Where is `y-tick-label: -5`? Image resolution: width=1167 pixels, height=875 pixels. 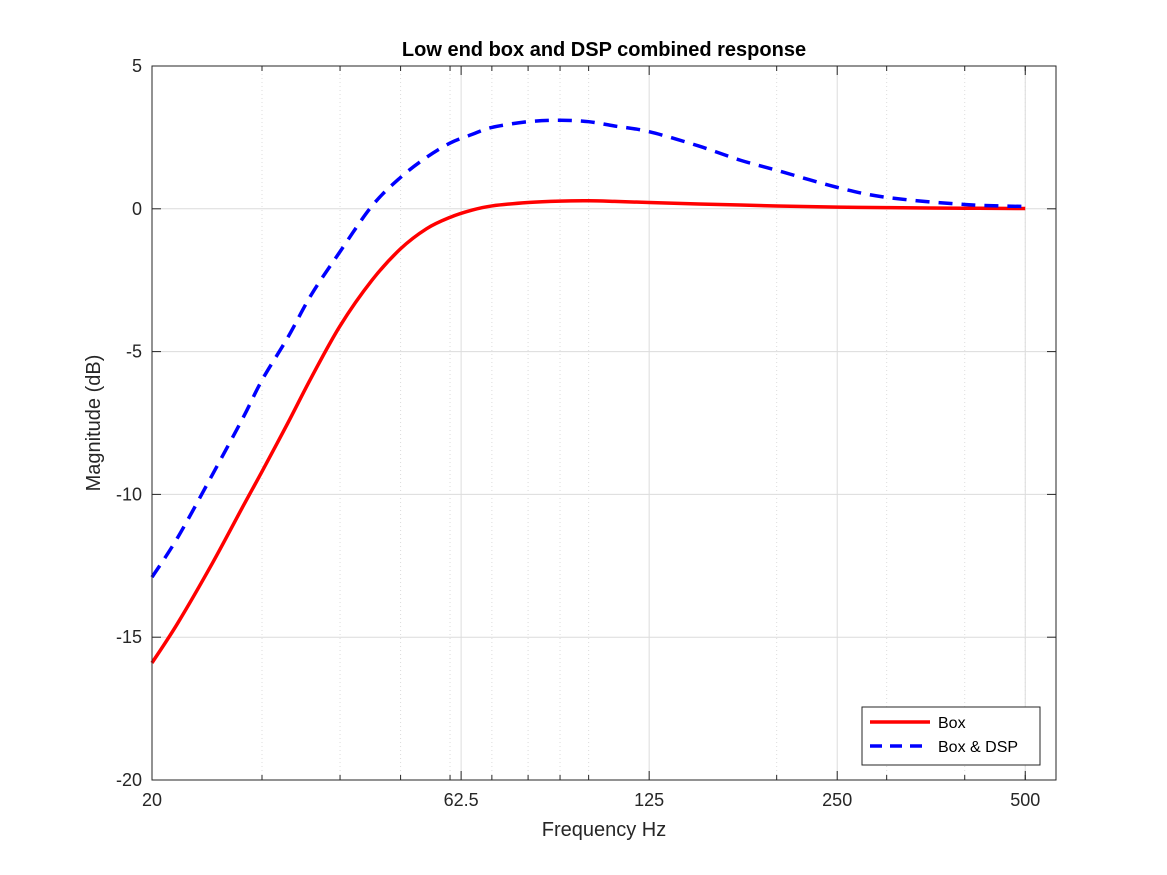
y-tick-label: -5 is located at coordinates (134, 352).